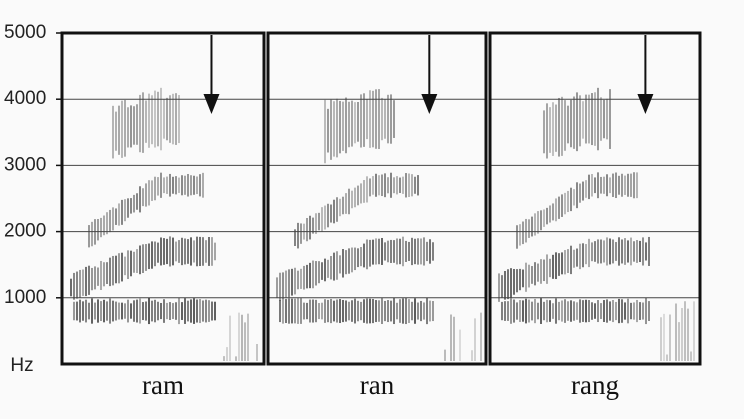  I want to click on y-tick-label: 1000, so click(25, 297).